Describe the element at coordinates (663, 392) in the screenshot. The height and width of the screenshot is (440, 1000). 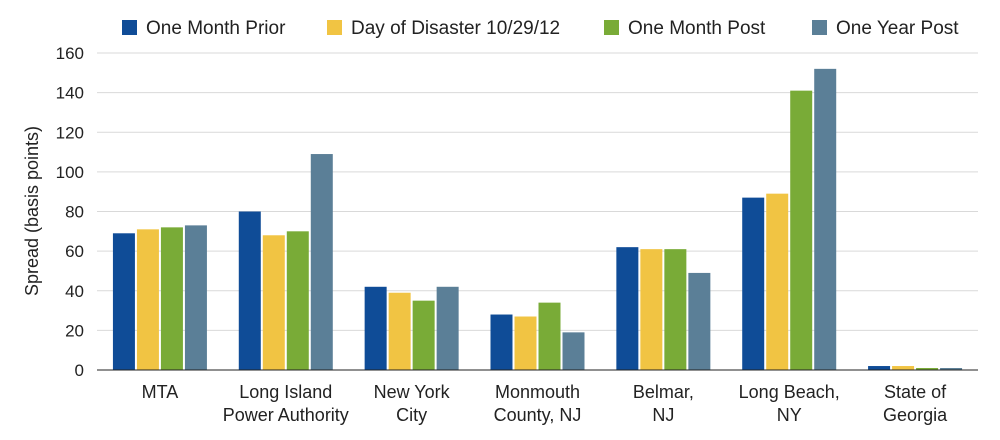
I see `x-tick-label-line: Belmar,` at that location.